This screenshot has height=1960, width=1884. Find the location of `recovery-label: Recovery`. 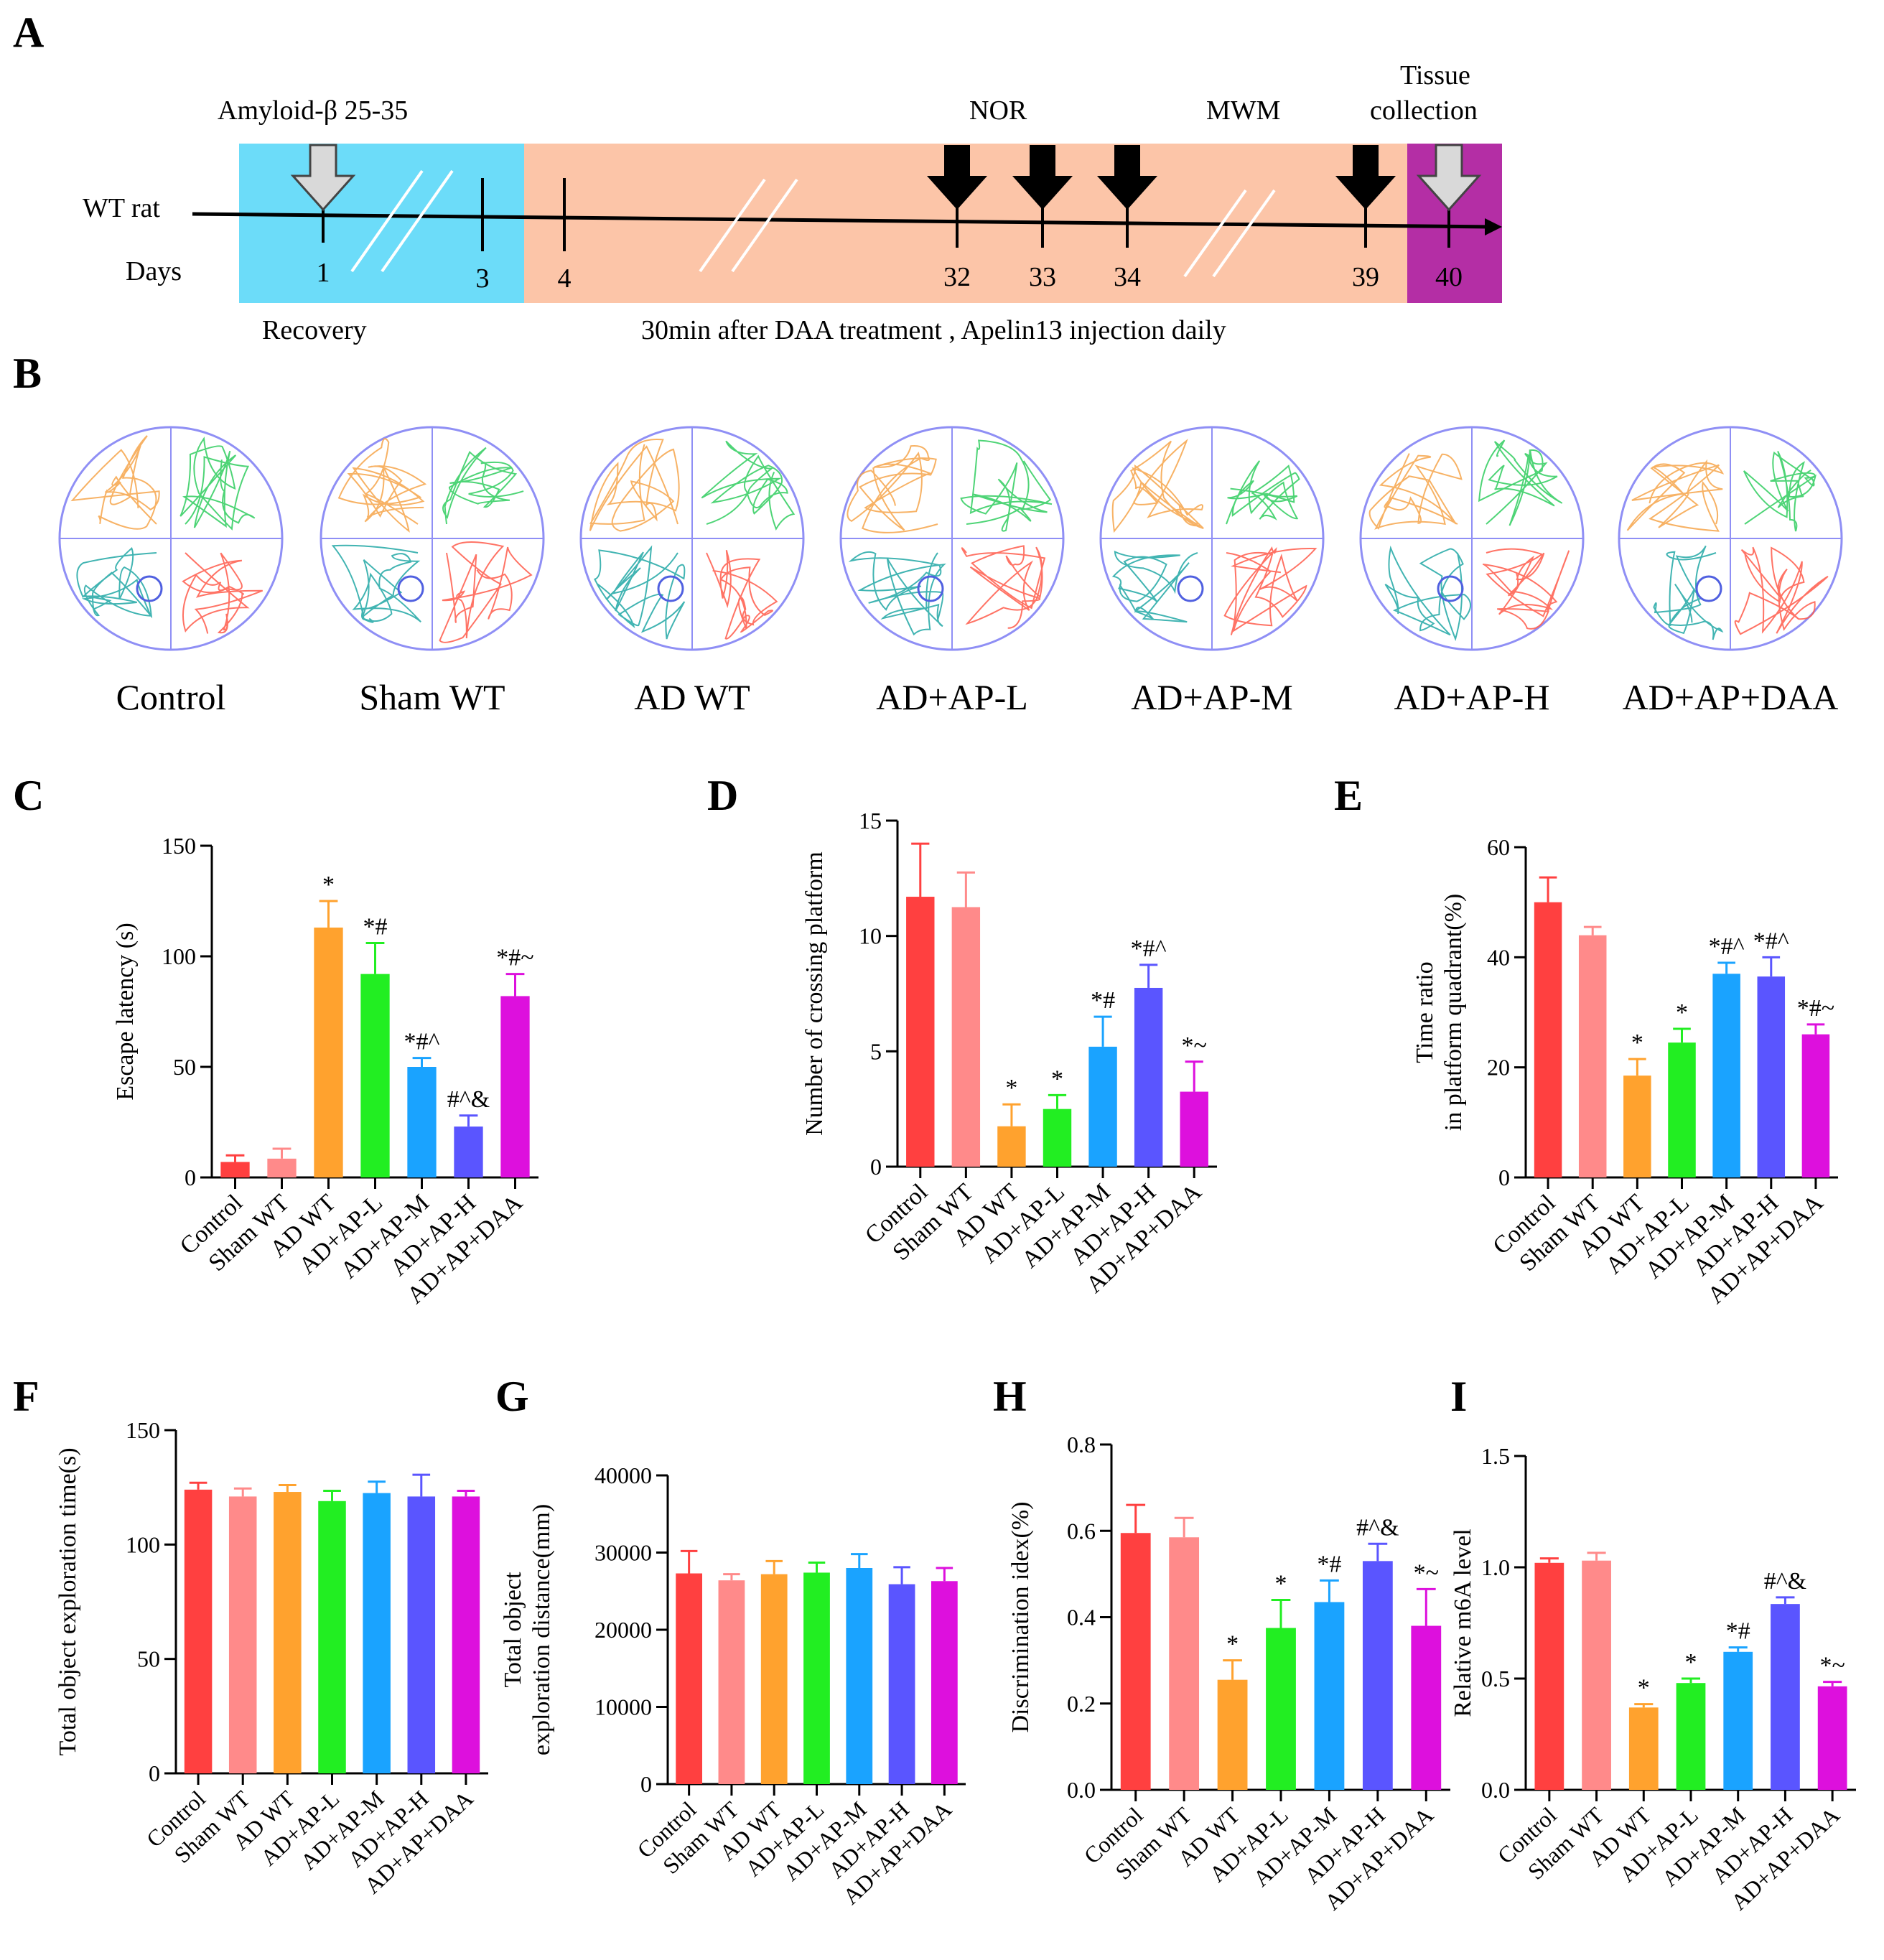

recovery-label: Recovery is located at coordinates (314, 330).